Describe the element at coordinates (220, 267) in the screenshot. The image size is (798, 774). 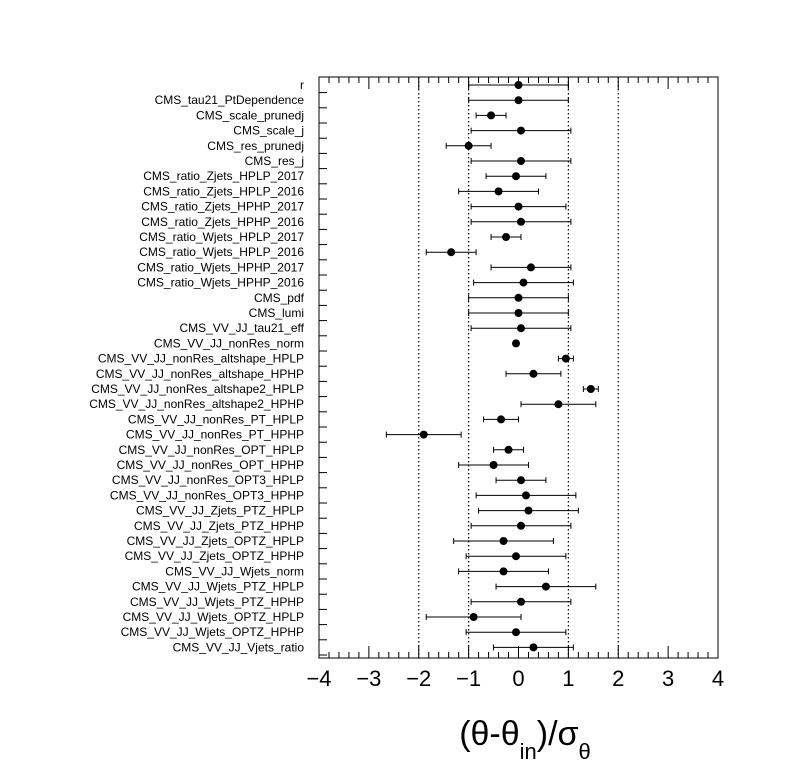
I see `parameter-label: CMS_ratio_Wjets_HPHP_2017` at that location.